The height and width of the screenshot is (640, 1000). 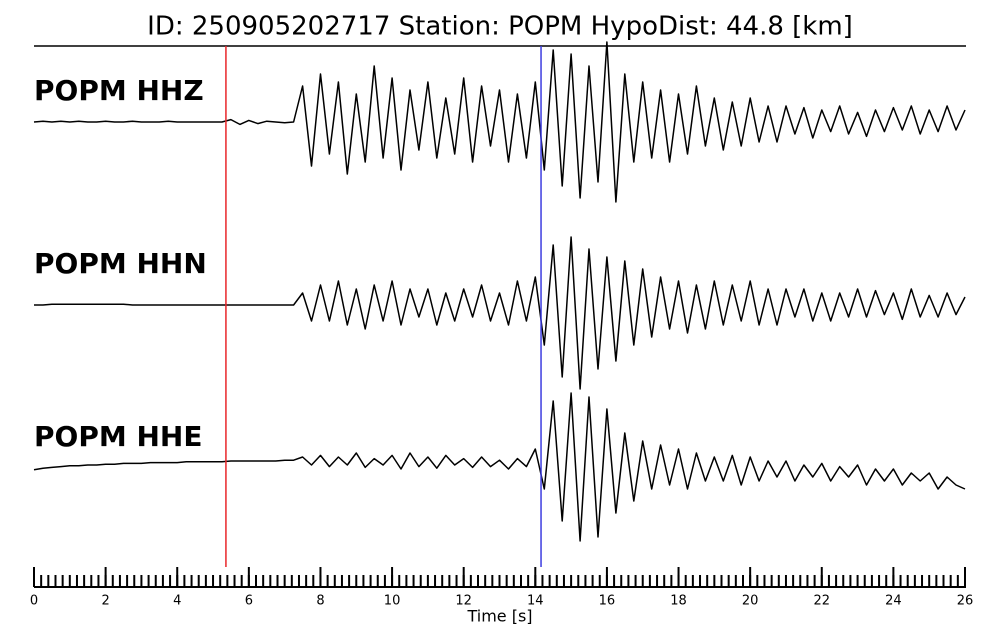 What do you see at coordinates (499, 616) in the screenshot?
I see `x-axis-label: Time [s]` at bounding box center [499, 616].